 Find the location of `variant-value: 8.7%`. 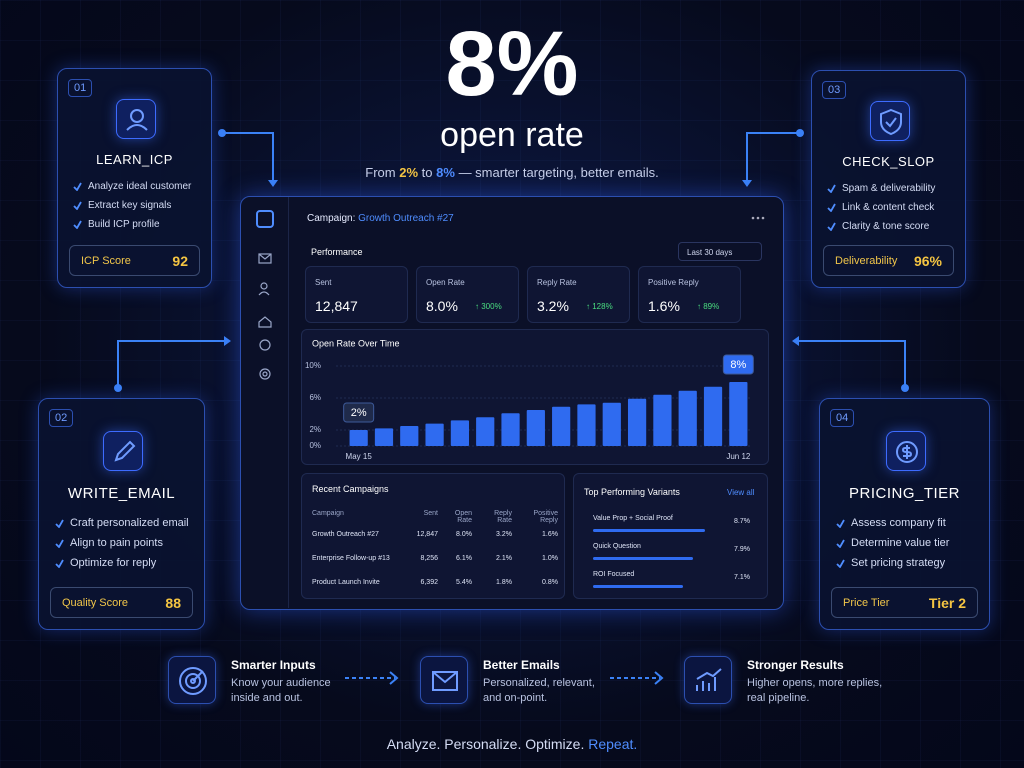

variant-value: 8.7% is located at coordinates (742, 521).